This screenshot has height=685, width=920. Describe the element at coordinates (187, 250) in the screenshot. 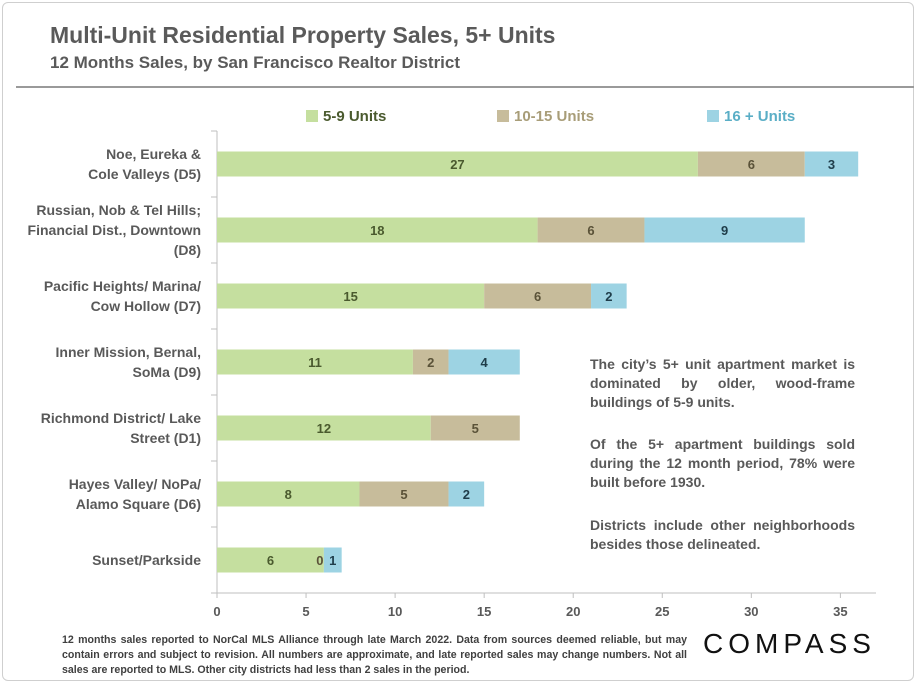

I see `category-label-line: (D8)` at that location.